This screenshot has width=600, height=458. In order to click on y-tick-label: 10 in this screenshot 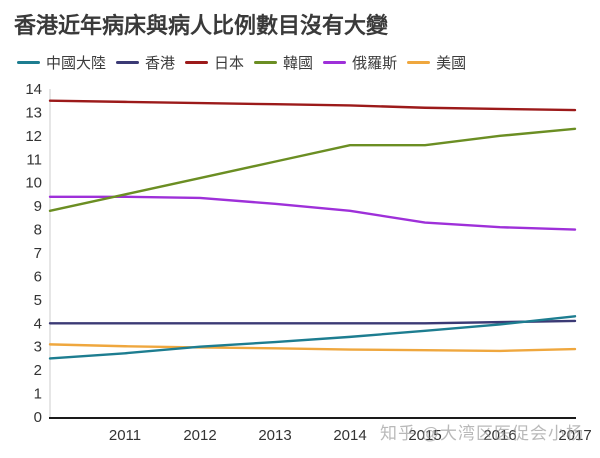, I will do `click(33, 183)`.